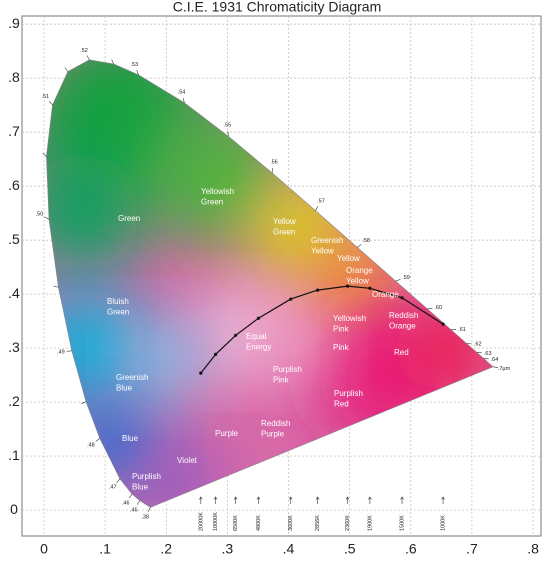 This screenshot has width=555, height=563. I want to click on wavelength-label: .52, so click(84, 51).